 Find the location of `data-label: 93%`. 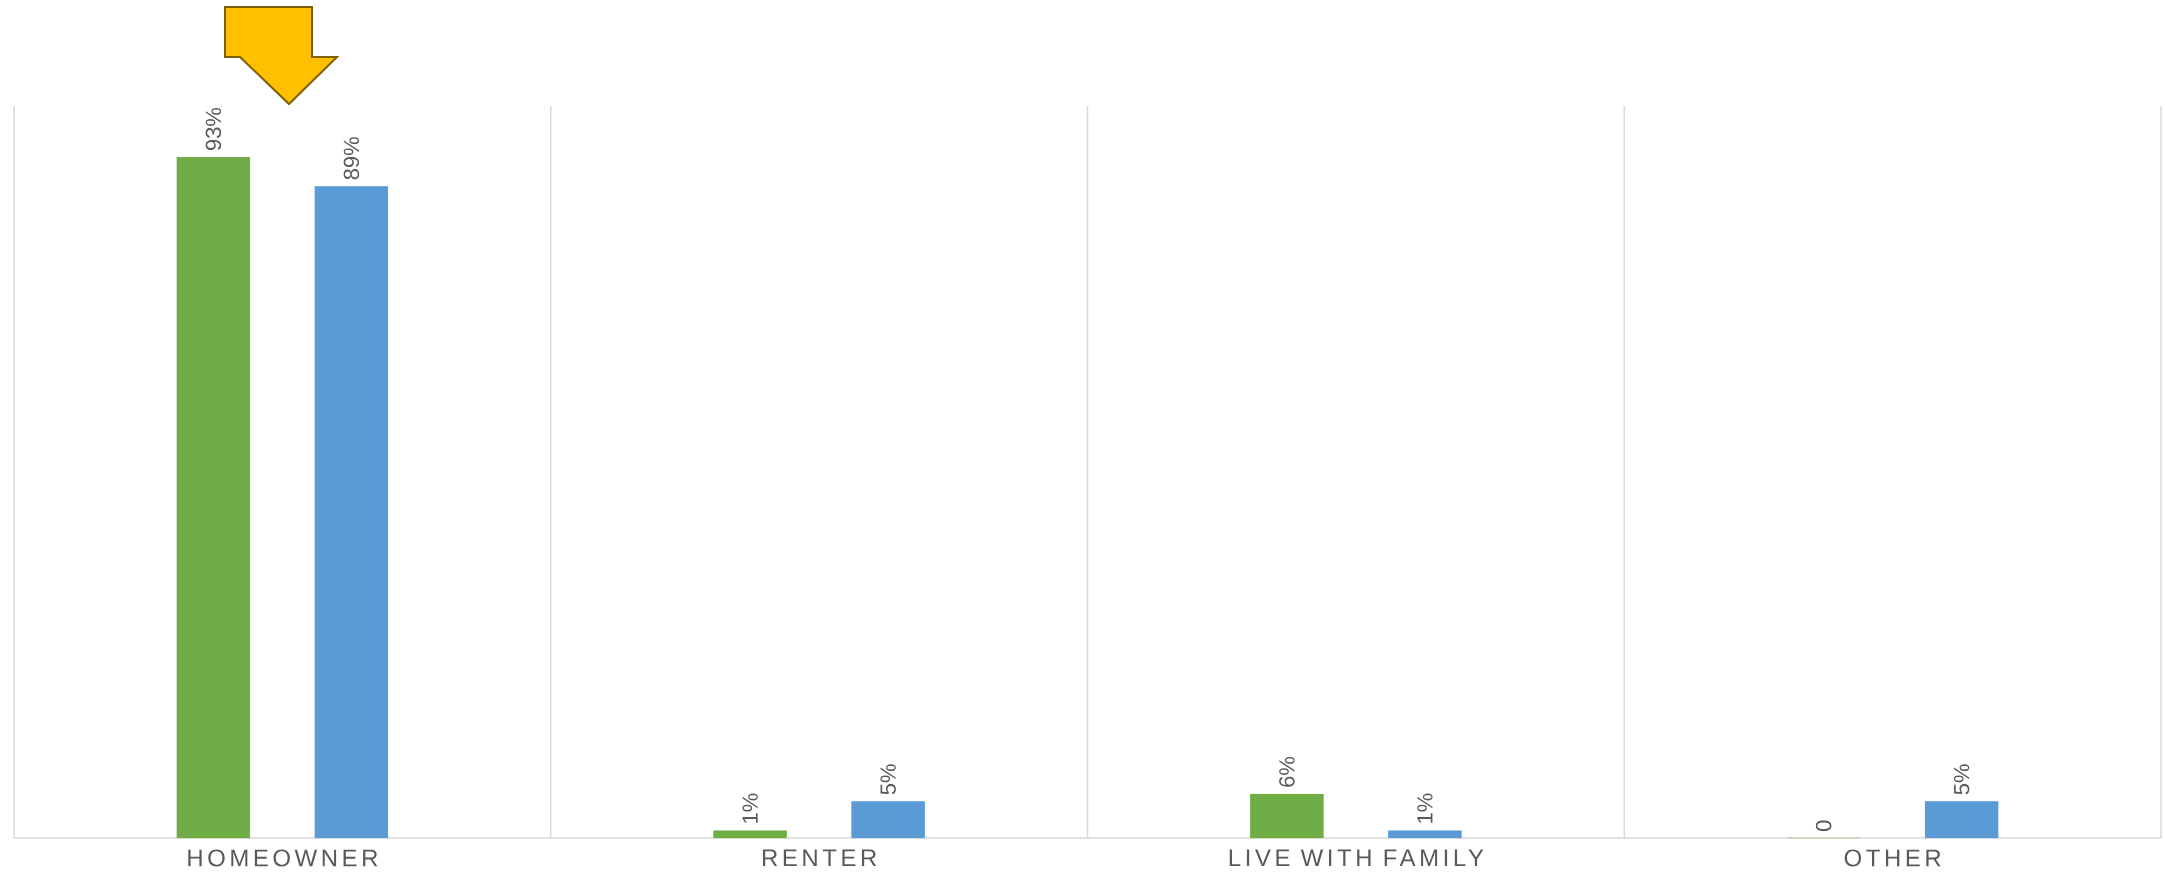

data-label: 93% is located at coordinates (213, 129).